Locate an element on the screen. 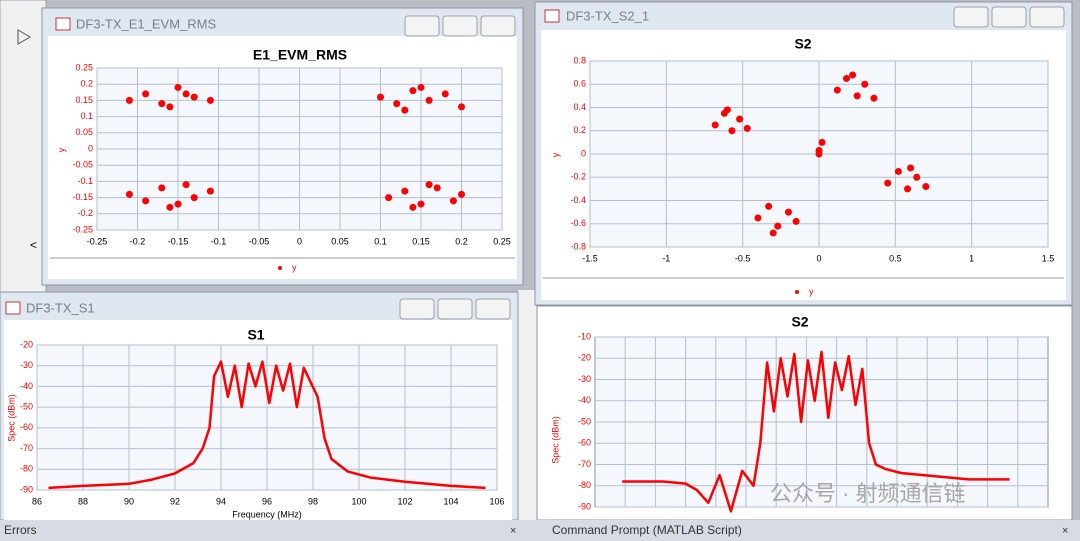 The height and width of the screenshot is (541, 1080). x-tick-label: 90 is located at coordinates (129, 501).